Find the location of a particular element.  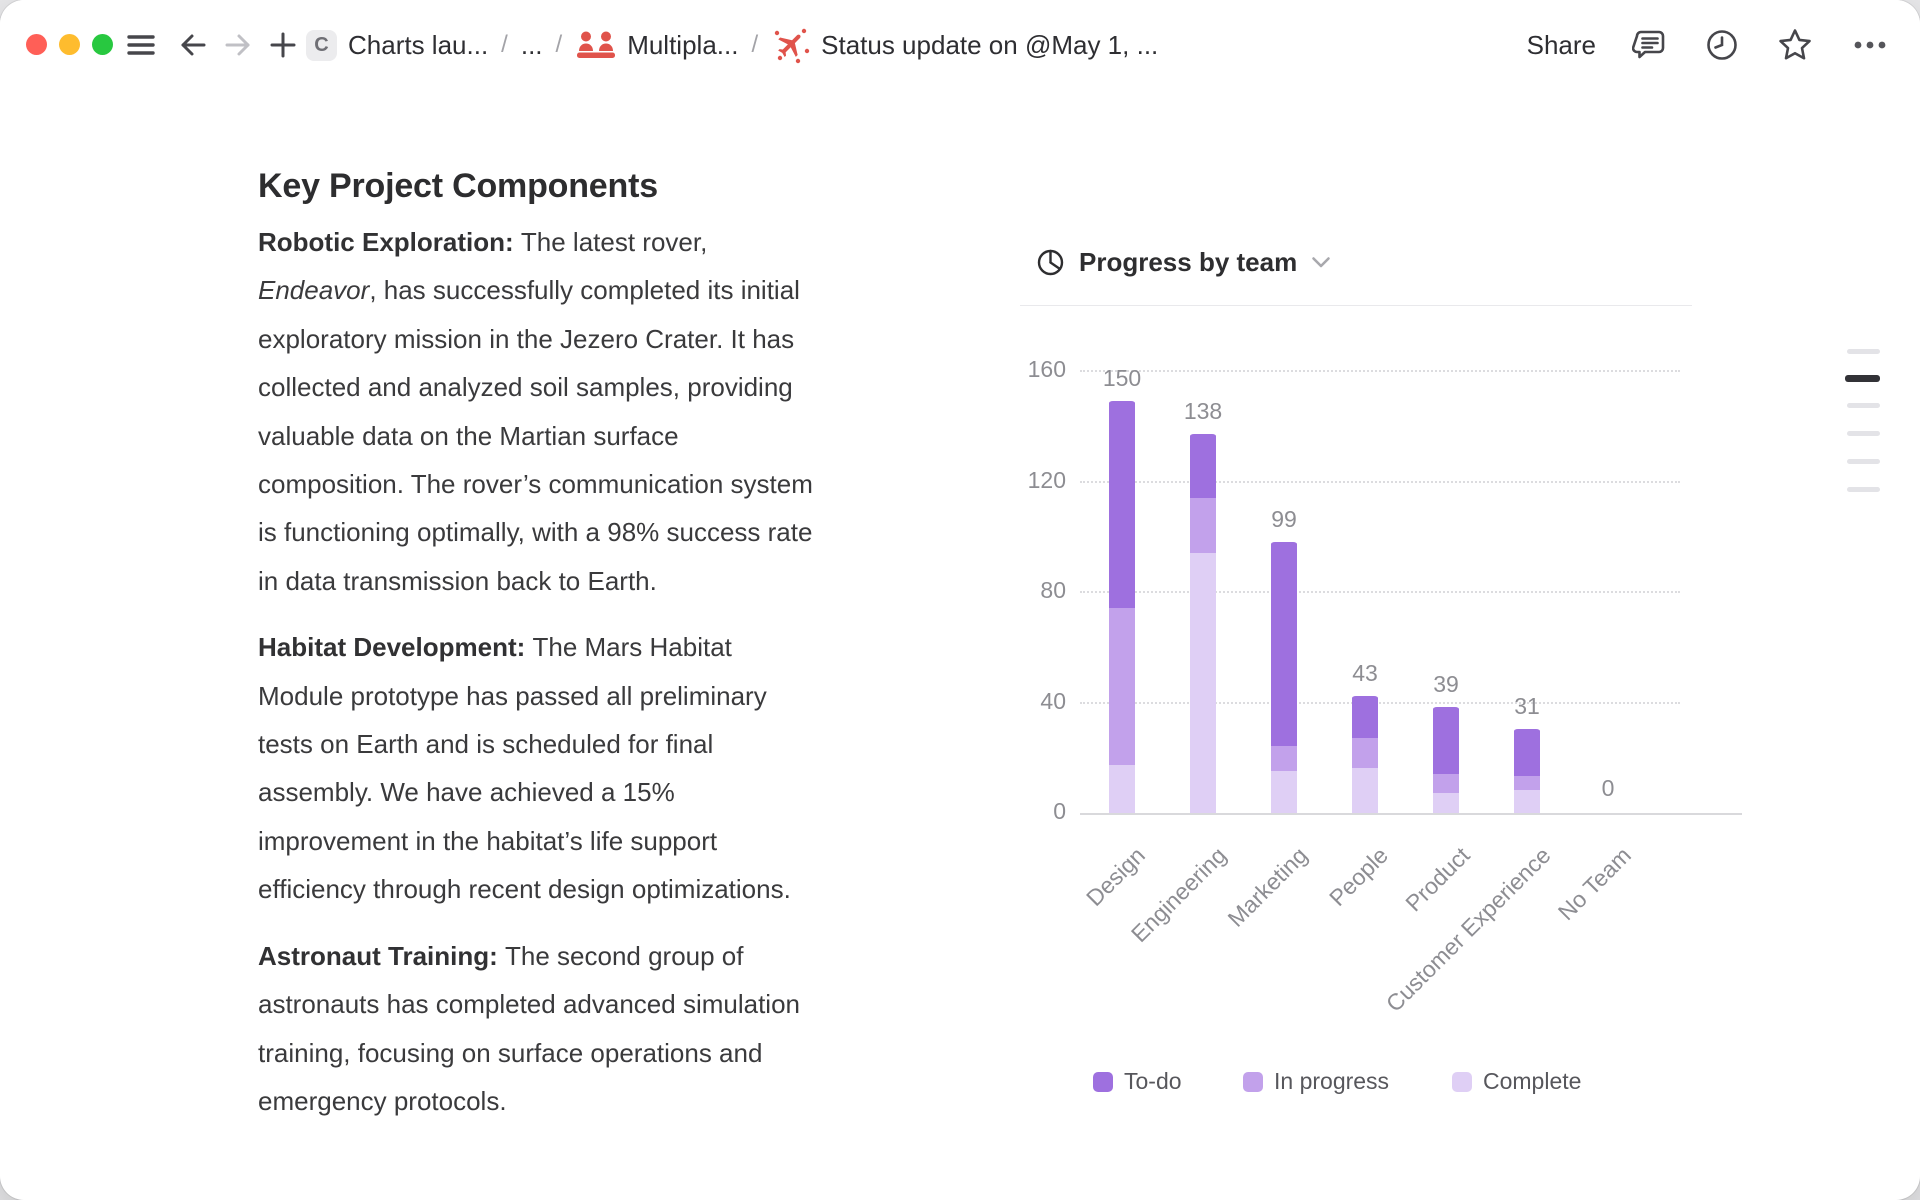

share-button: Share is located at coordinates (1561, 44).